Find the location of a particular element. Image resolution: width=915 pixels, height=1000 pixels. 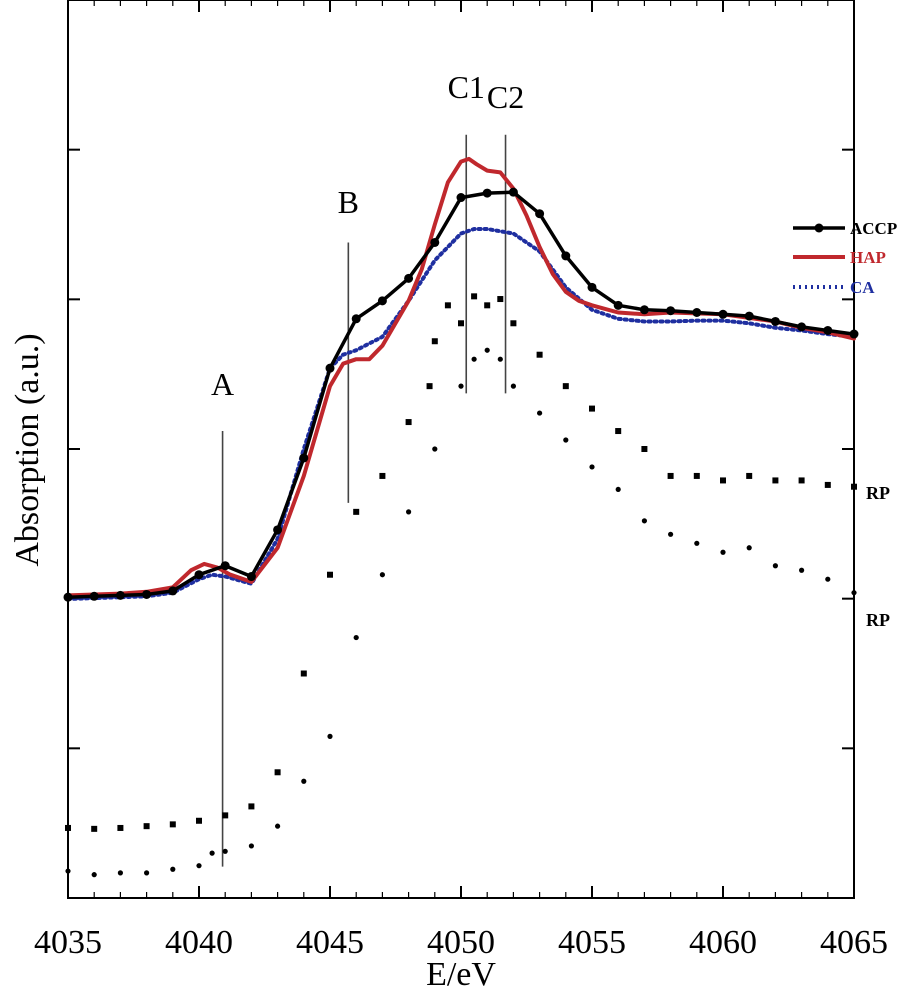

legend-label-hap: HAP is located at coordinates (868, 257).